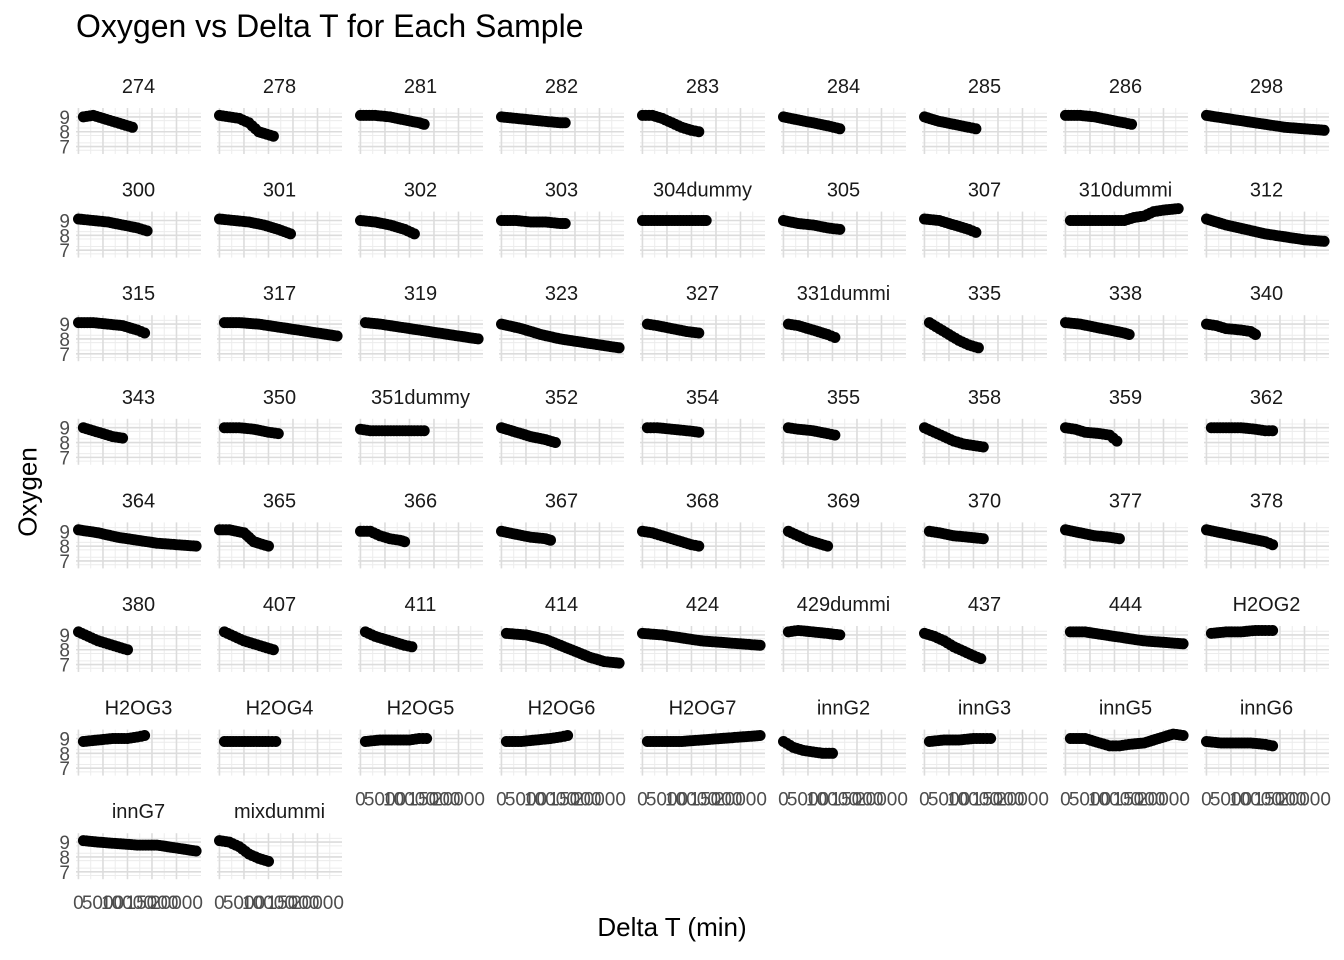  I want to click on facet-strip-label: H2OG3, so click(139, 709).